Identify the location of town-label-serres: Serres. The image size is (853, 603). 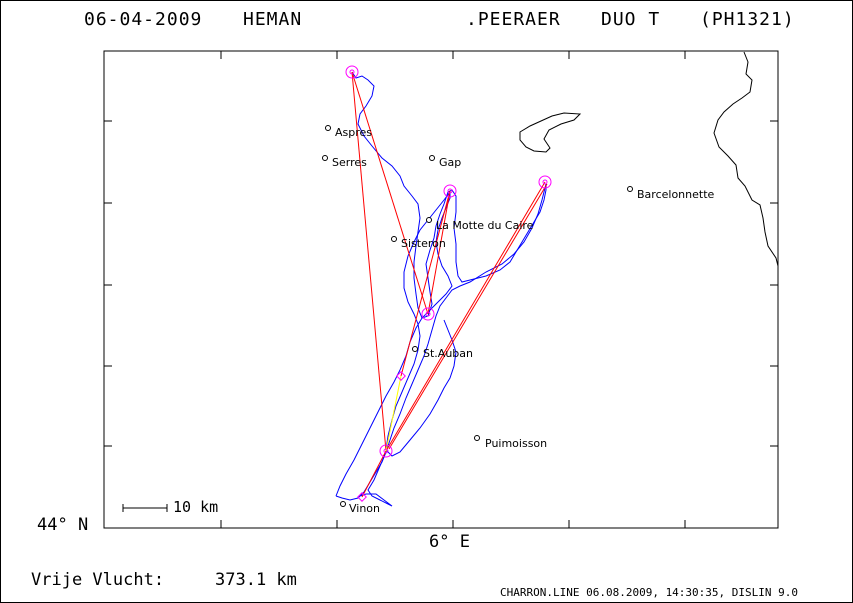
(349, 162).